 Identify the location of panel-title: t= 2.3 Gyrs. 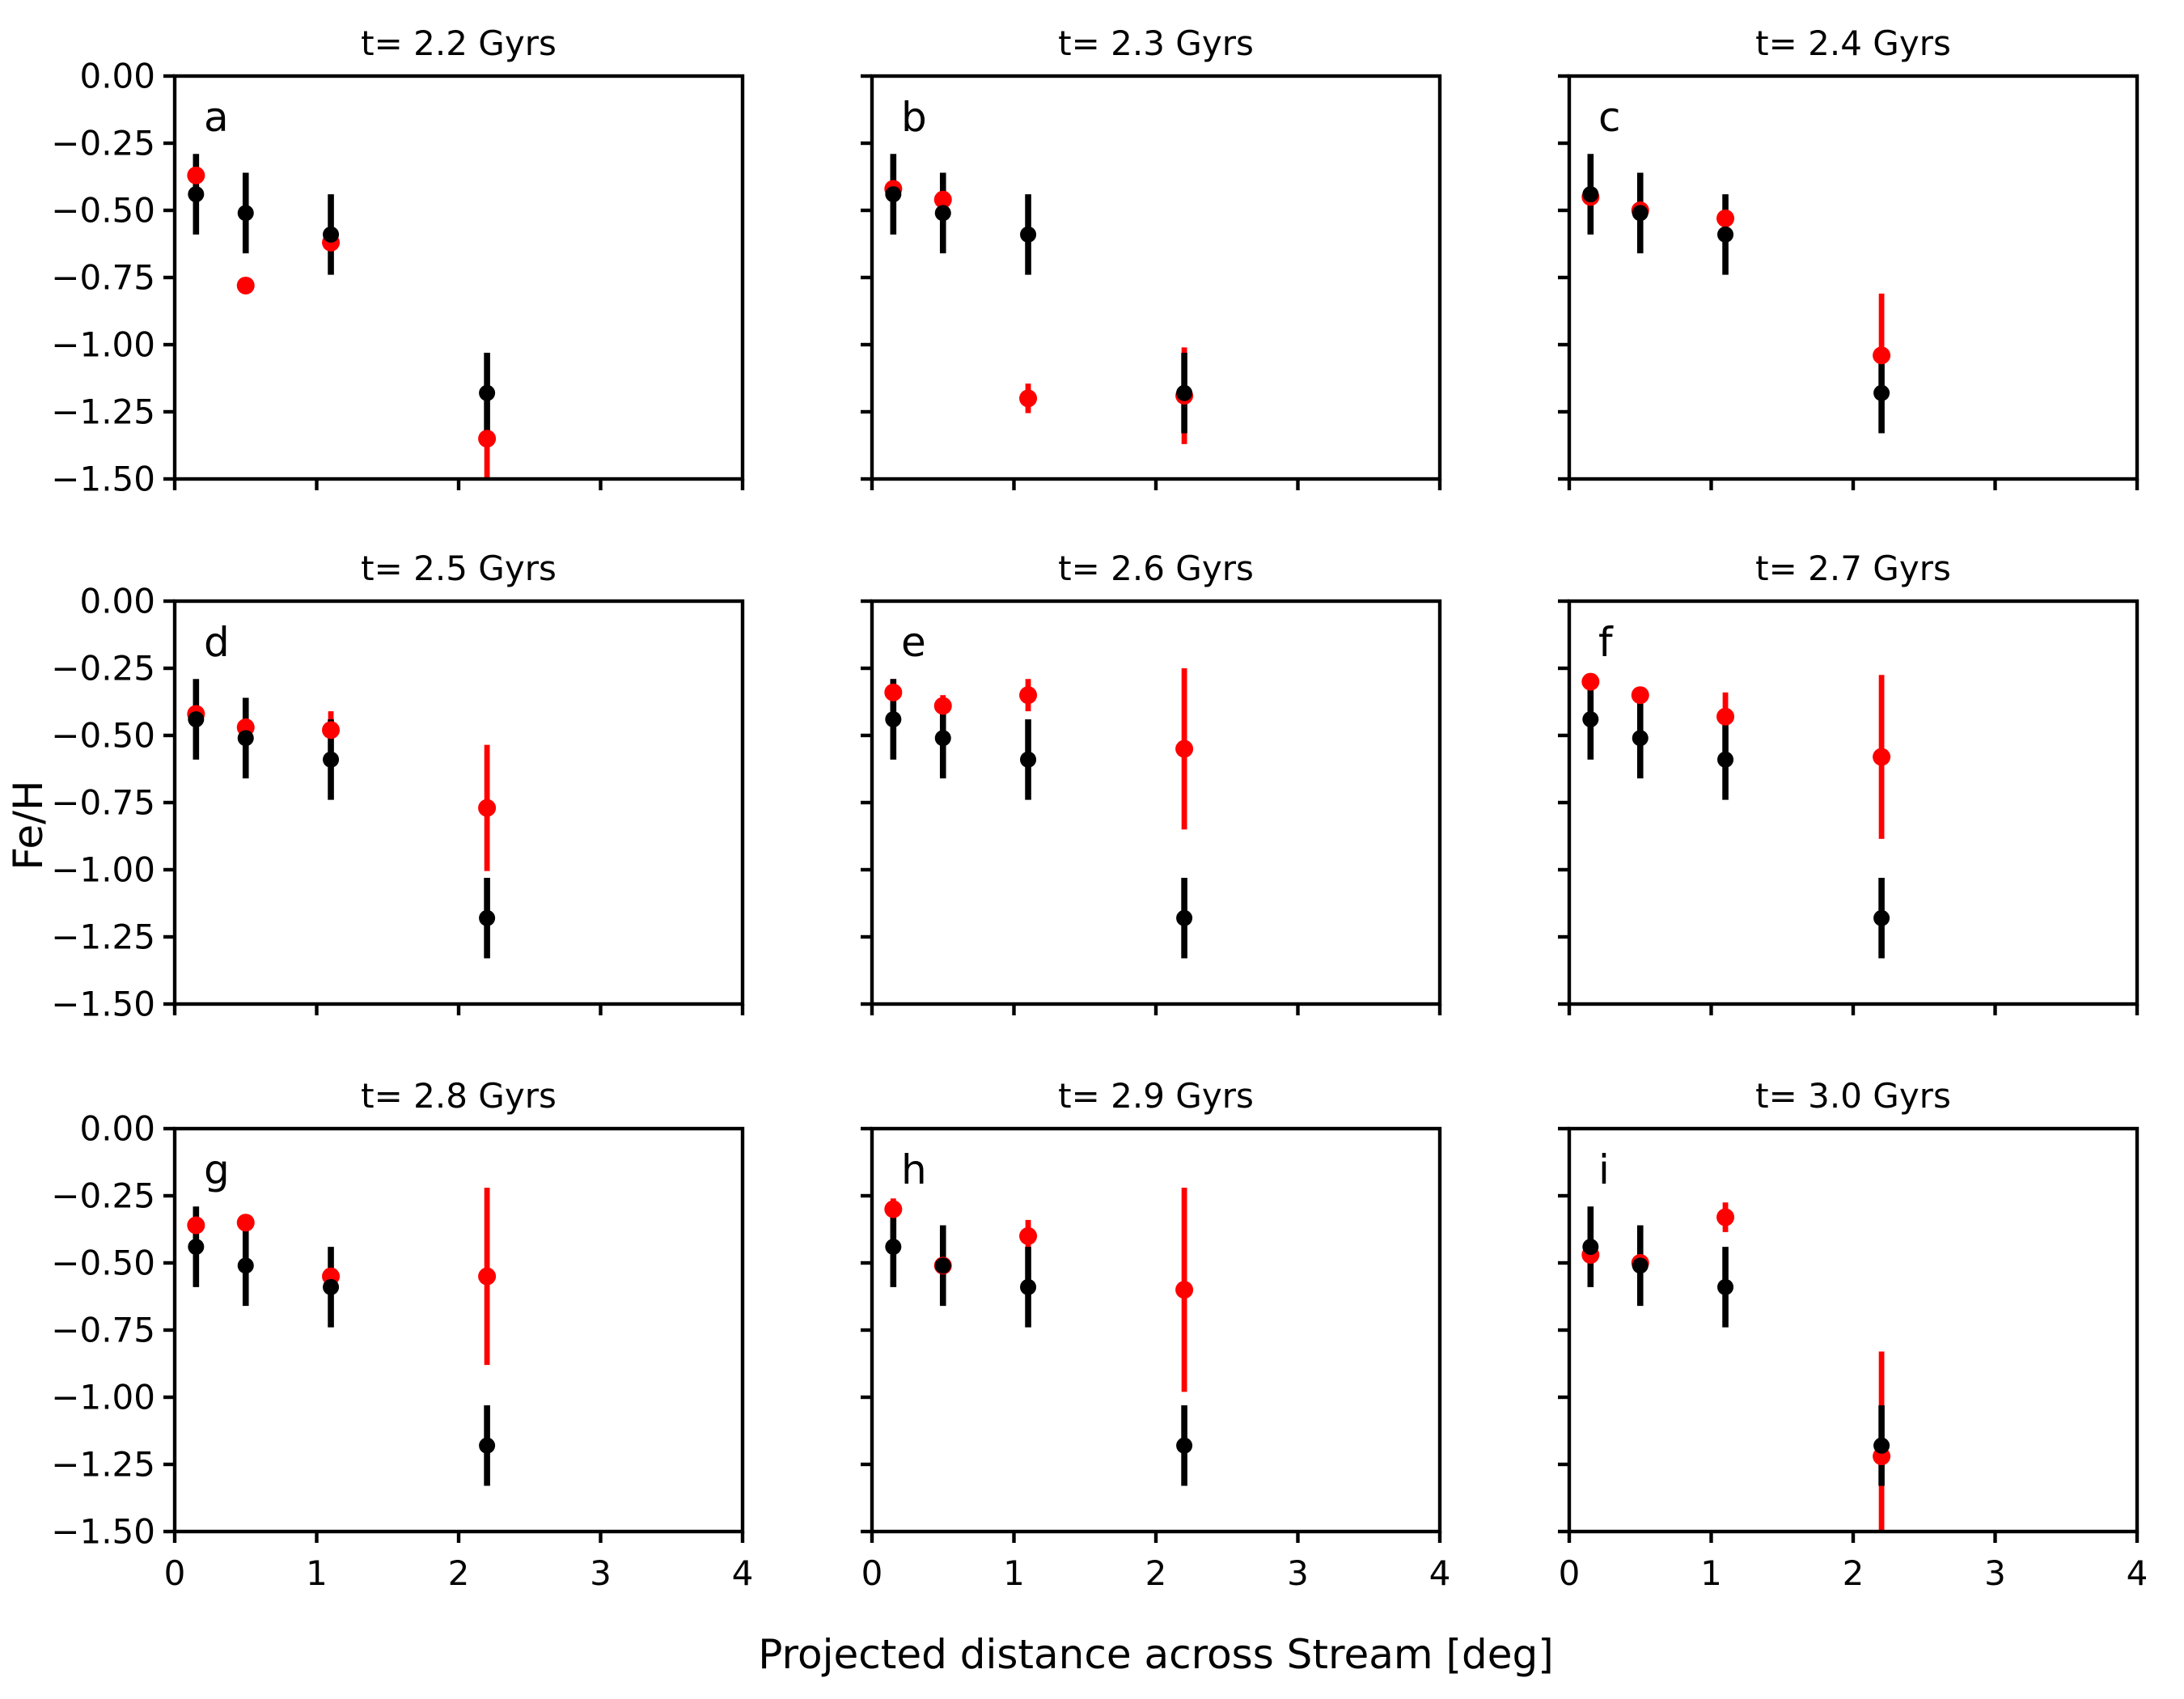
(1156, 43).